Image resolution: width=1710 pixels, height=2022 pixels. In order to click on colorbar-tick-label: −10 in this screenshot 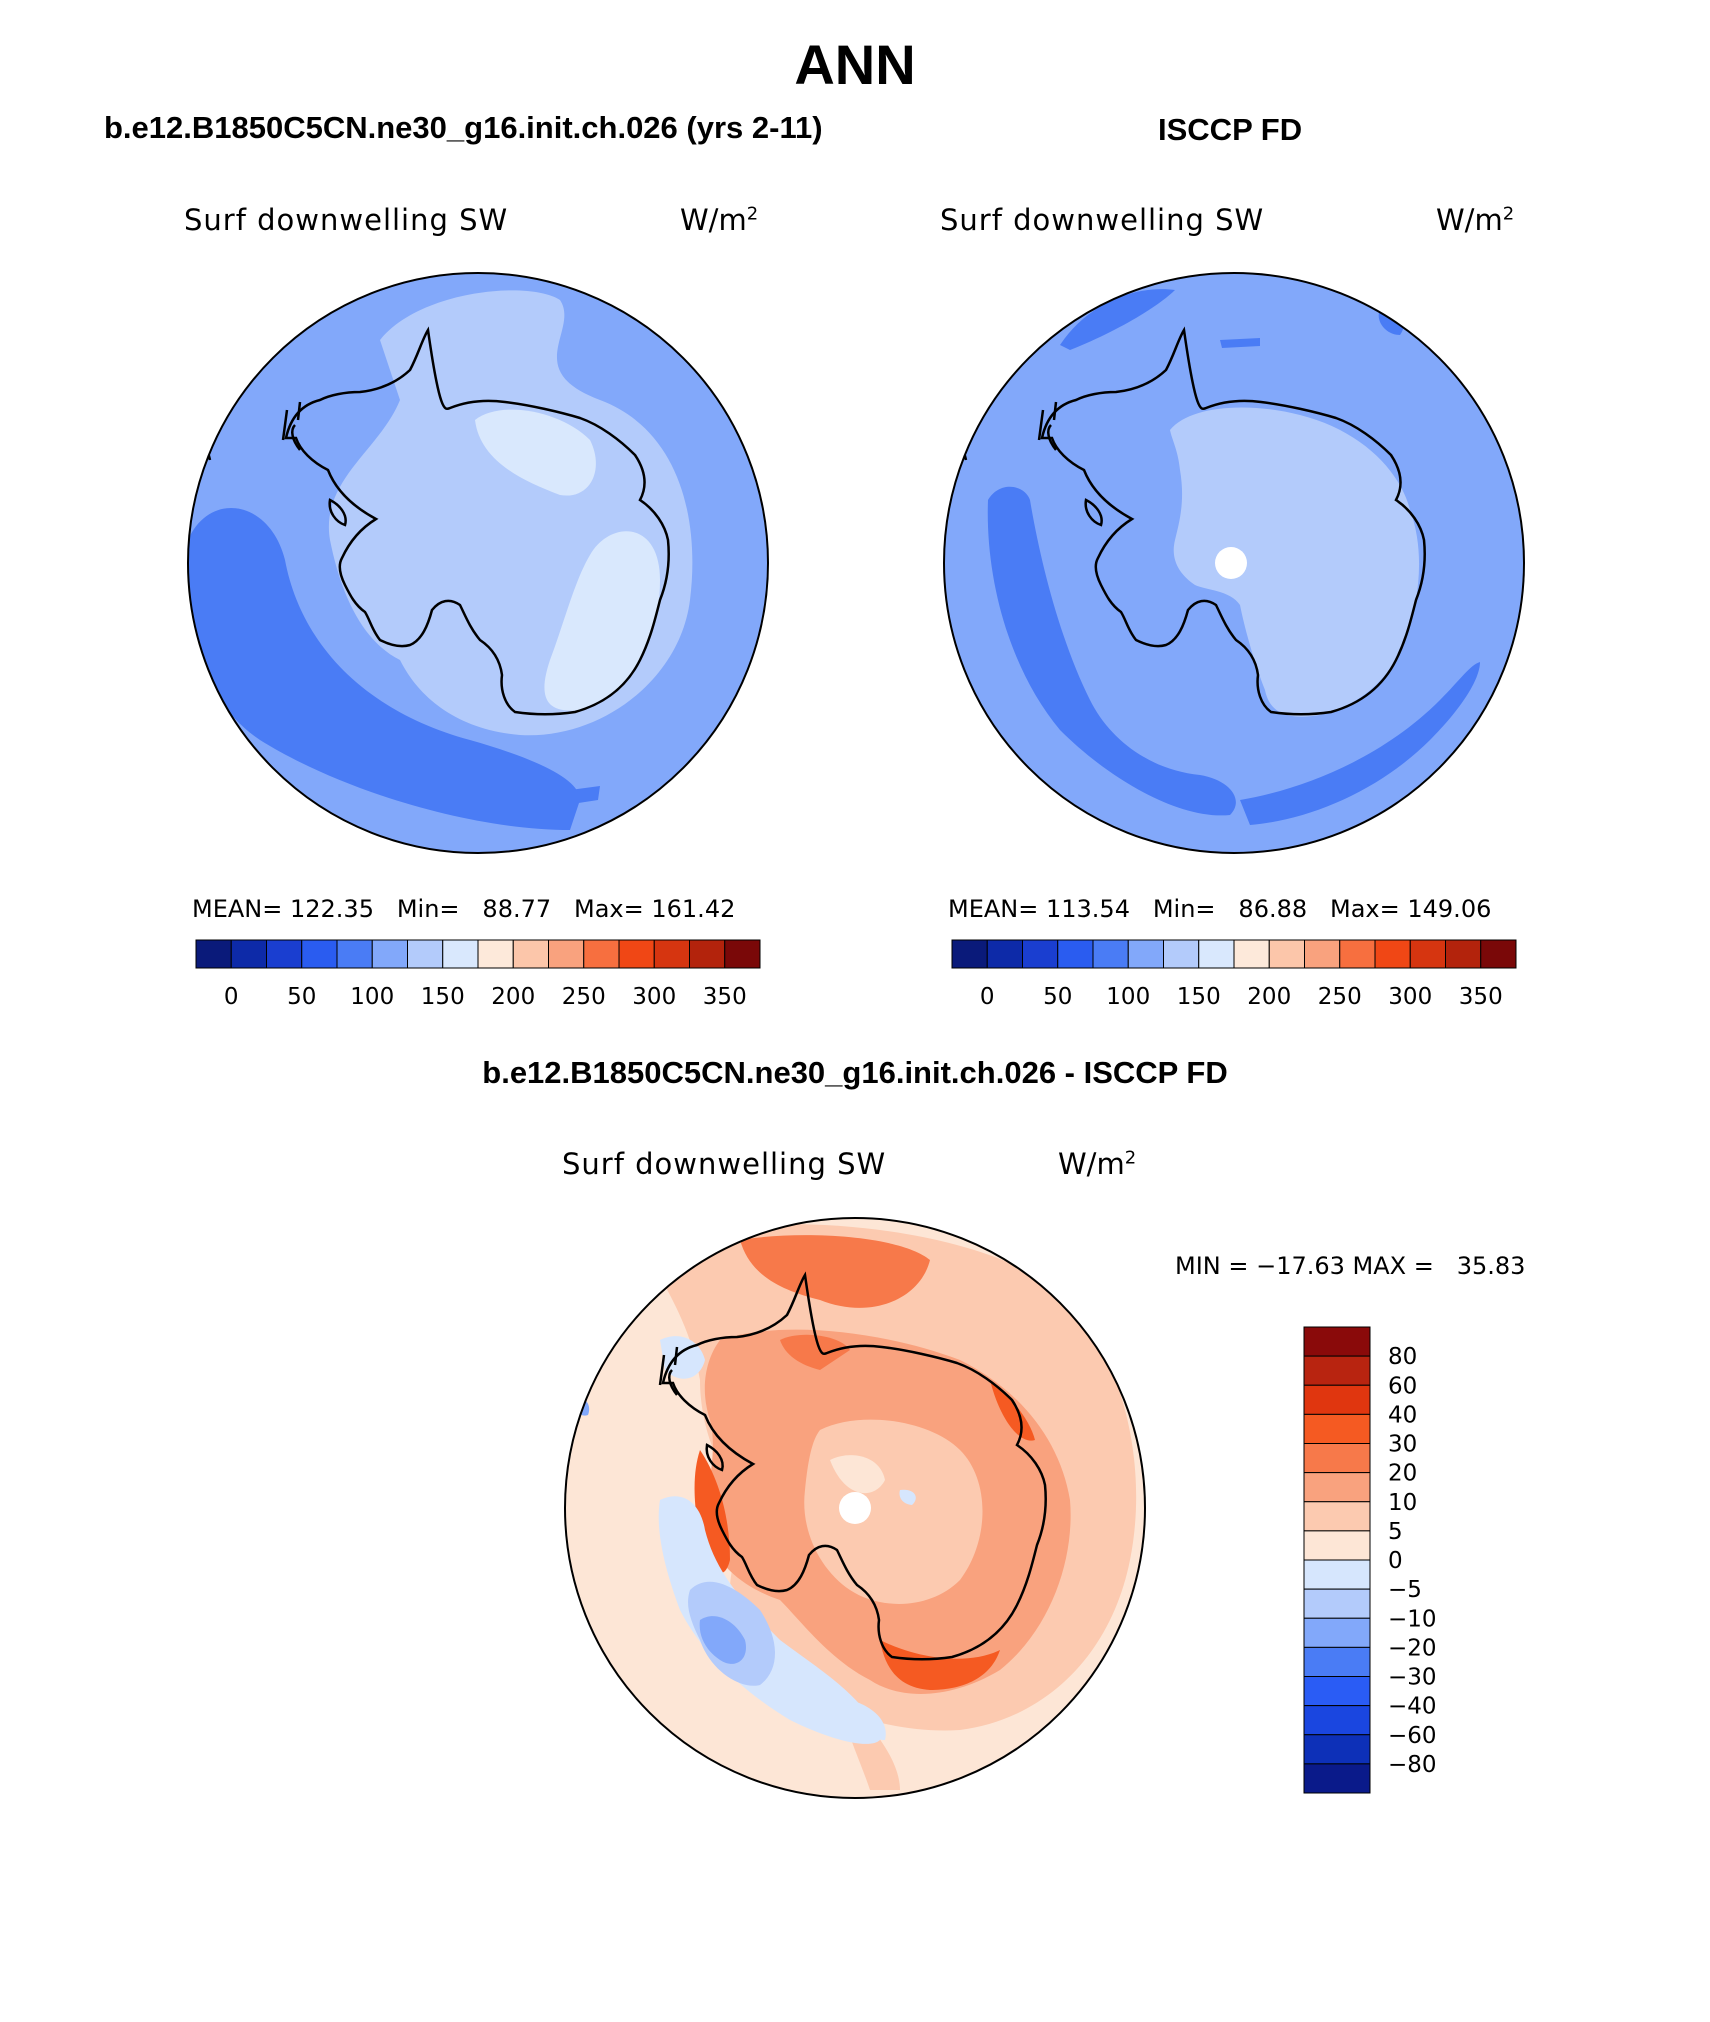, I will do `click(1412, 1619)`.